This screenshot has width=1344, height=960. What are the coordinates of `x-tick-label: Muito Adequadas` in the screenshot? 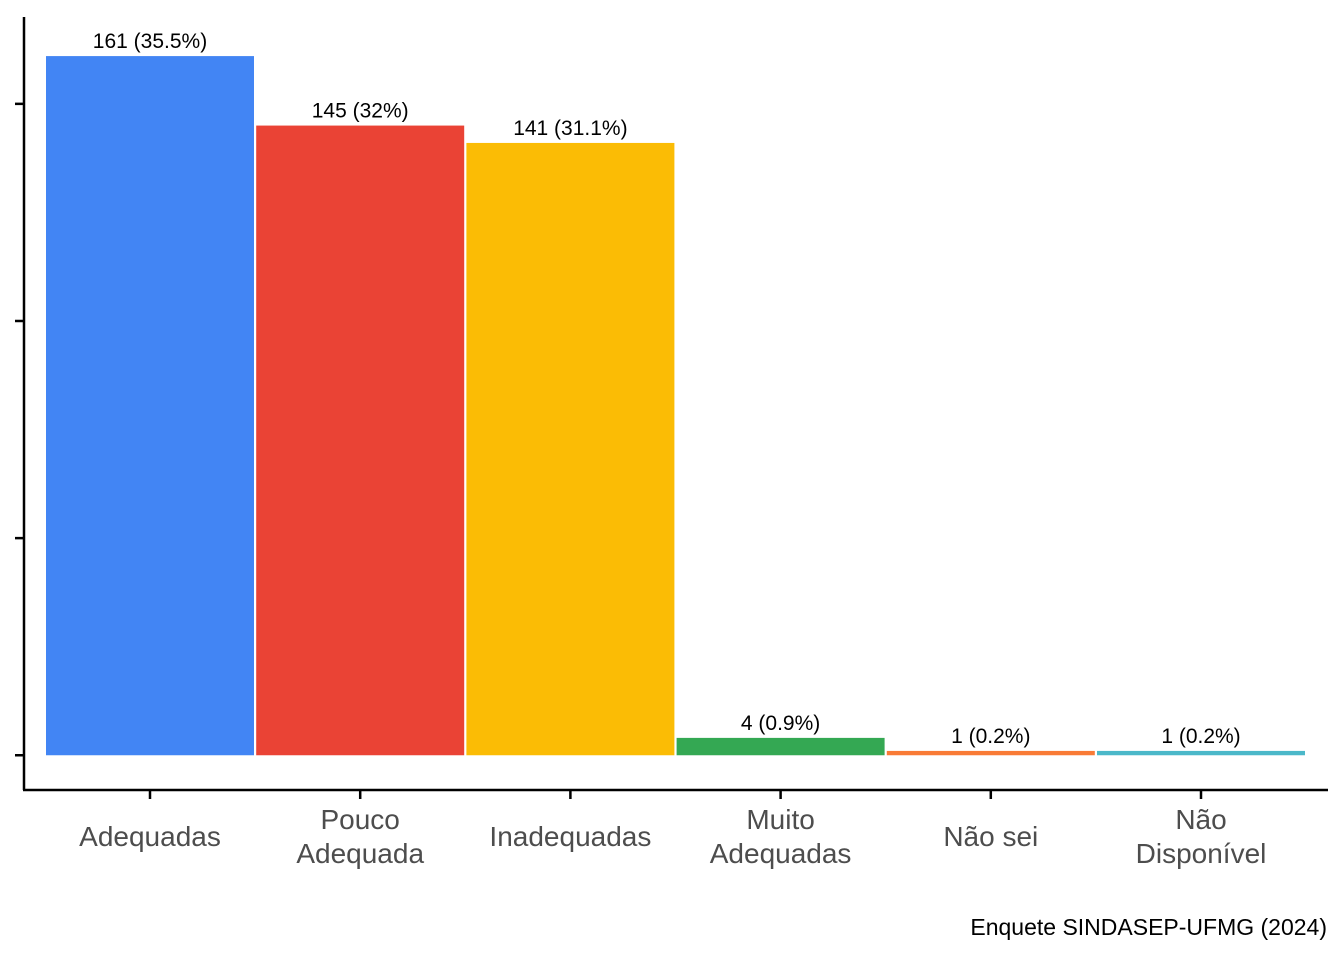 It's located at (781, 836).